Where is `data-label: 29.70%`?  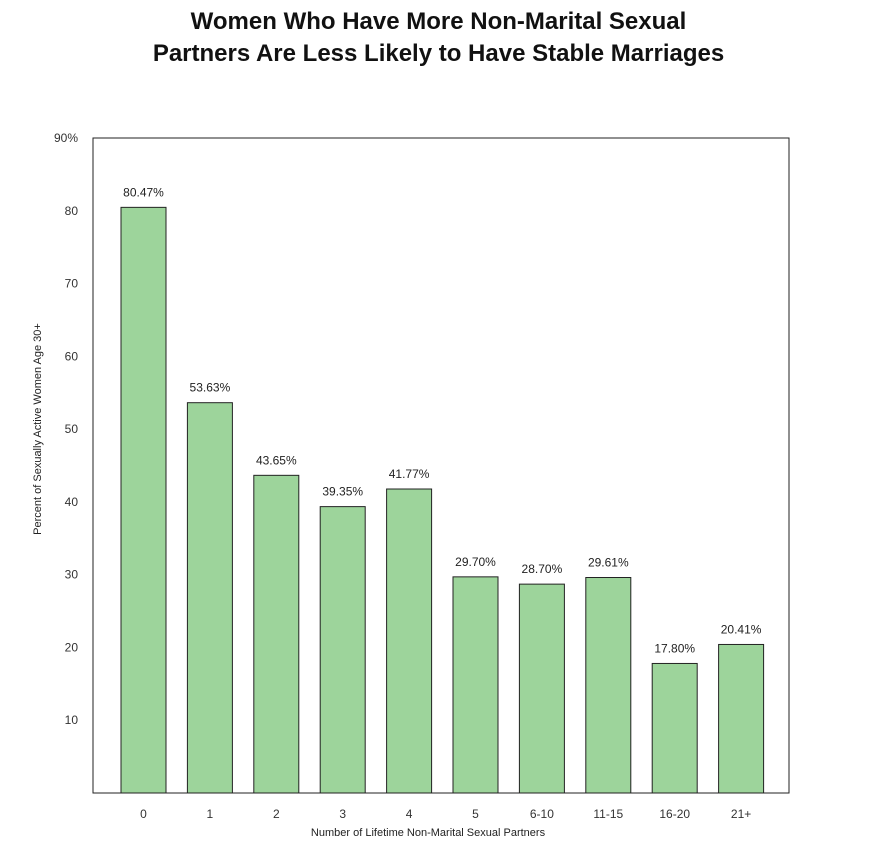 data-label: 29.70% is located at coordinates (475, 562).